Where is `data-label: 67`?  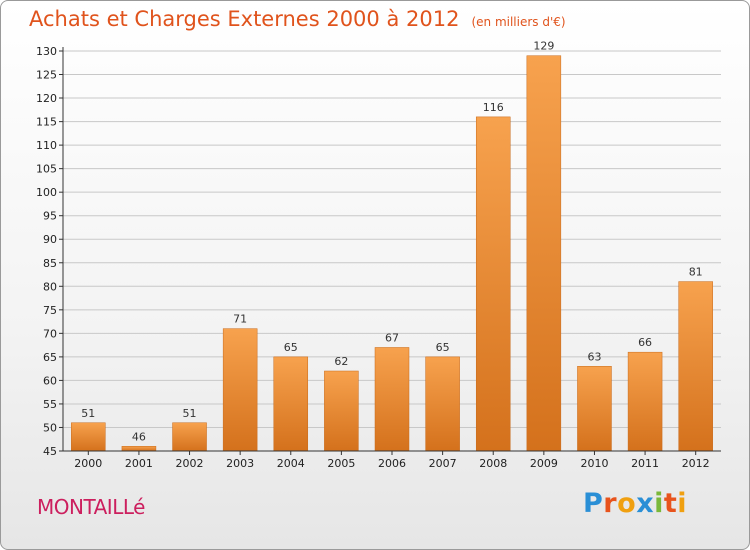
data-label: 67 is located at coordinates (392, 337).